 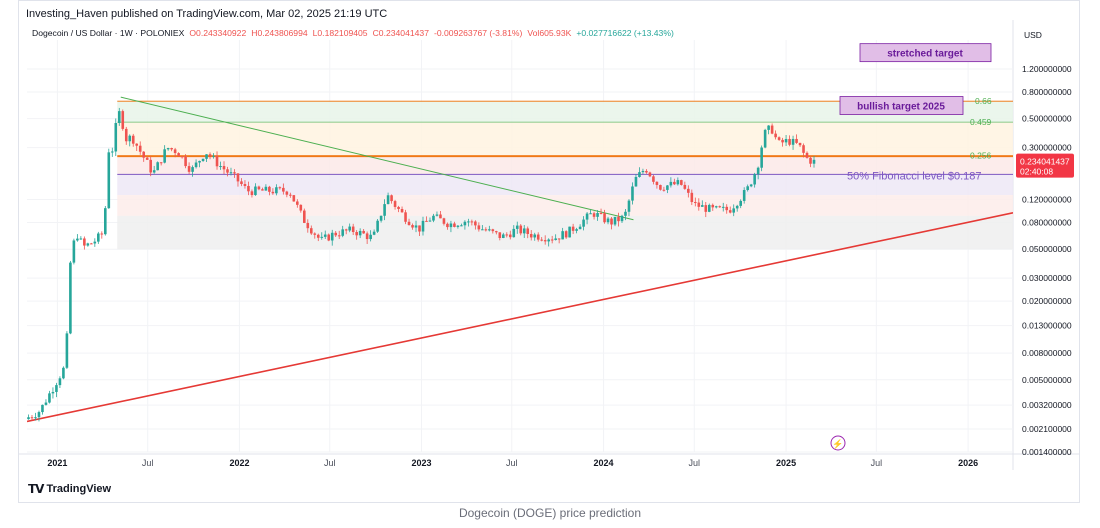 I want to click on bar-countdown-label: 02:40:08, so click(x=1036, y=172).